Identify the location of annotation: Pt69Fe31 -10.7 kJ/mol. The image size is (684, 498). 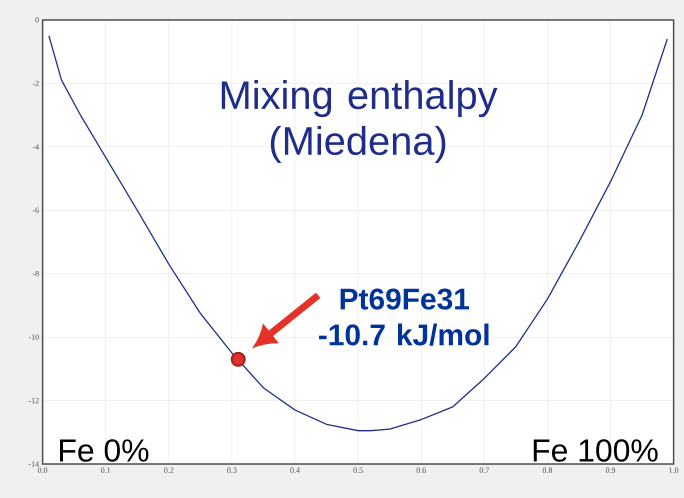
(403, 317).